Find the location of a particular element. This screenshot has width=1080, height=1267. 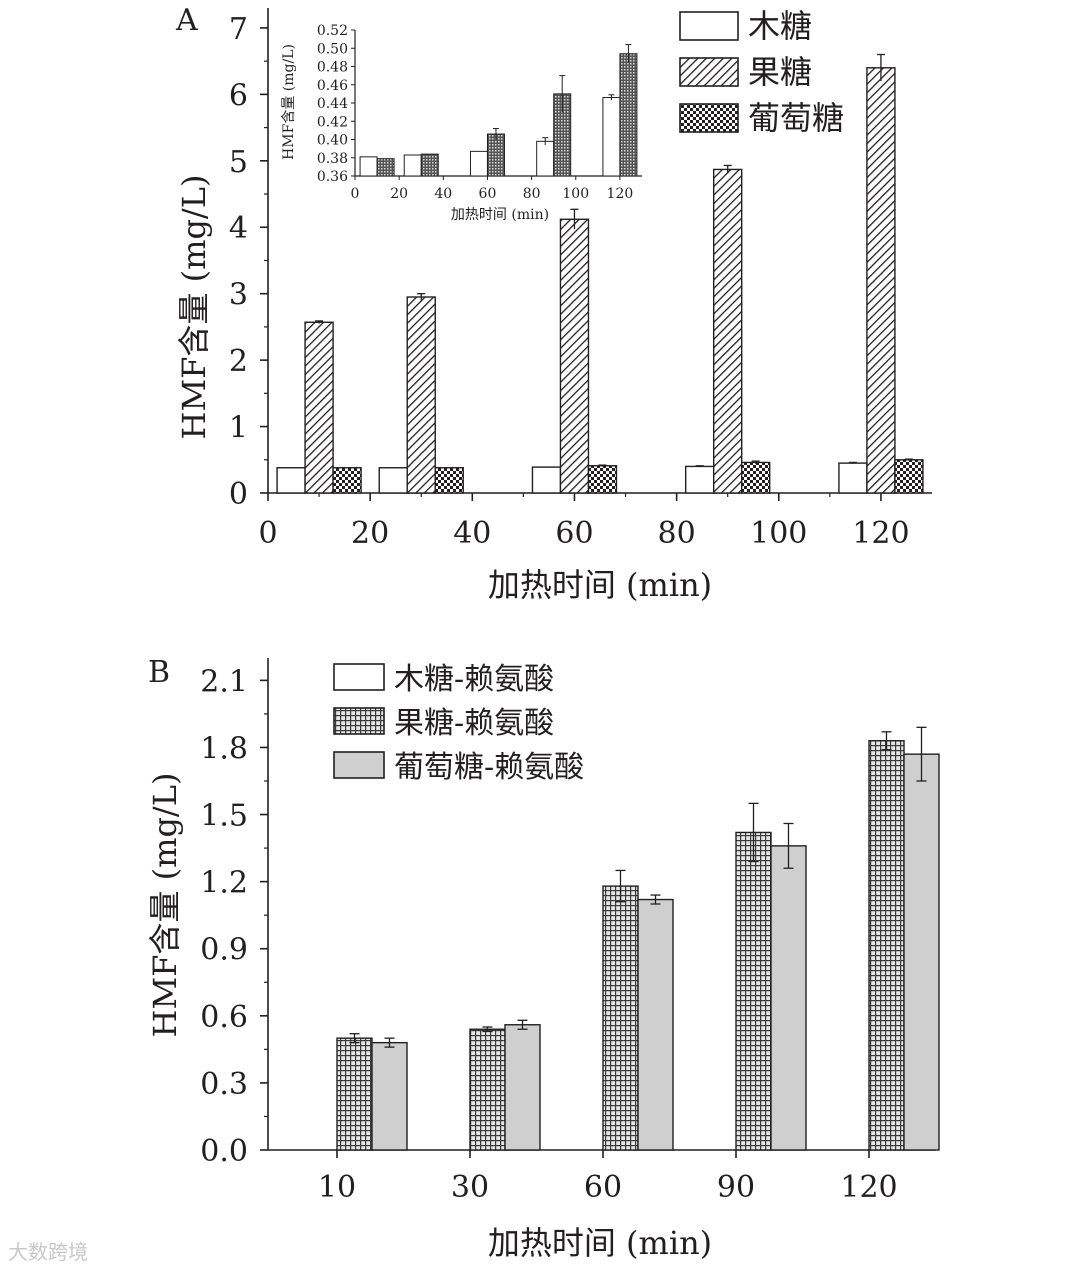

panel-b-legend: 木糖-赖氨酸 果糖-赖氨酸 葡萄糖-赖氨酸 is located at coordinates (458, 723).